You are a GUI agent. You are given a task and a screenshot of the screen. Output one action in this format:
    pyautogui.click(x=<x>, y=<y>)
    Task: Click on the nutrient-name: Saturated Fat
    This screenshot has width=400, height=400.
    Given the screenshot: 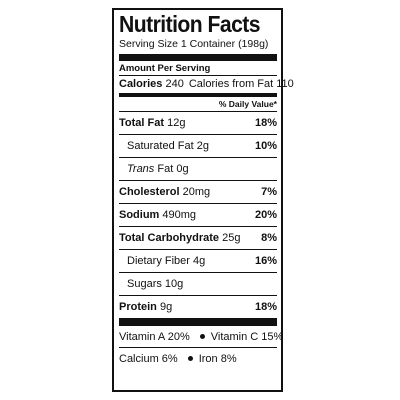 What is the action you would take?
    pyautogui.click(x=160, y=146)
    